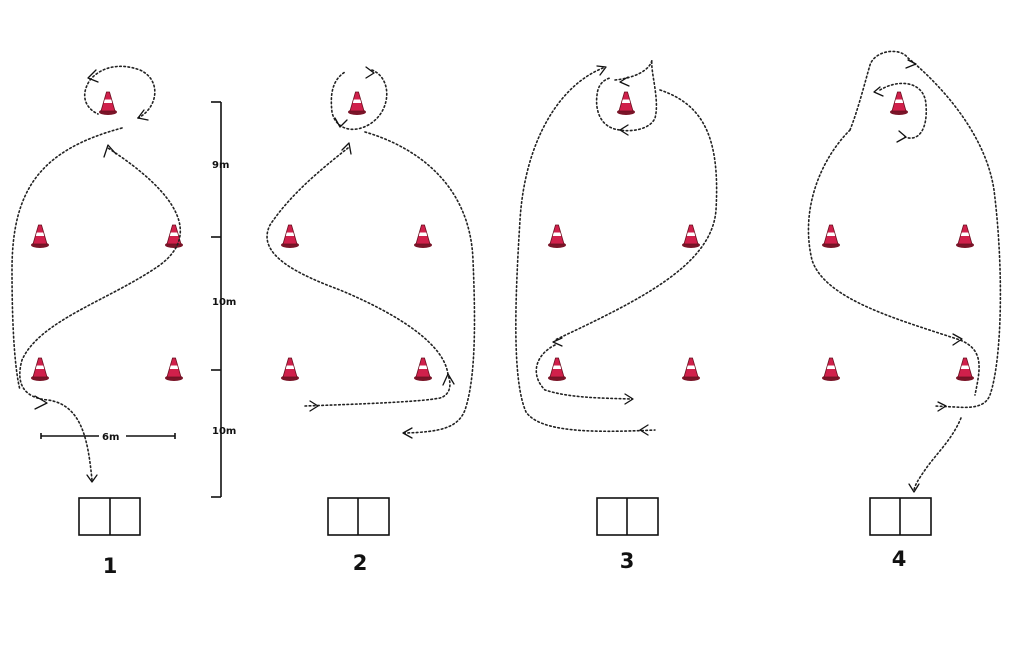  Describe the element at coordinates (358, 277) in the screenshot. I see `drill-2-run-path` at that location.